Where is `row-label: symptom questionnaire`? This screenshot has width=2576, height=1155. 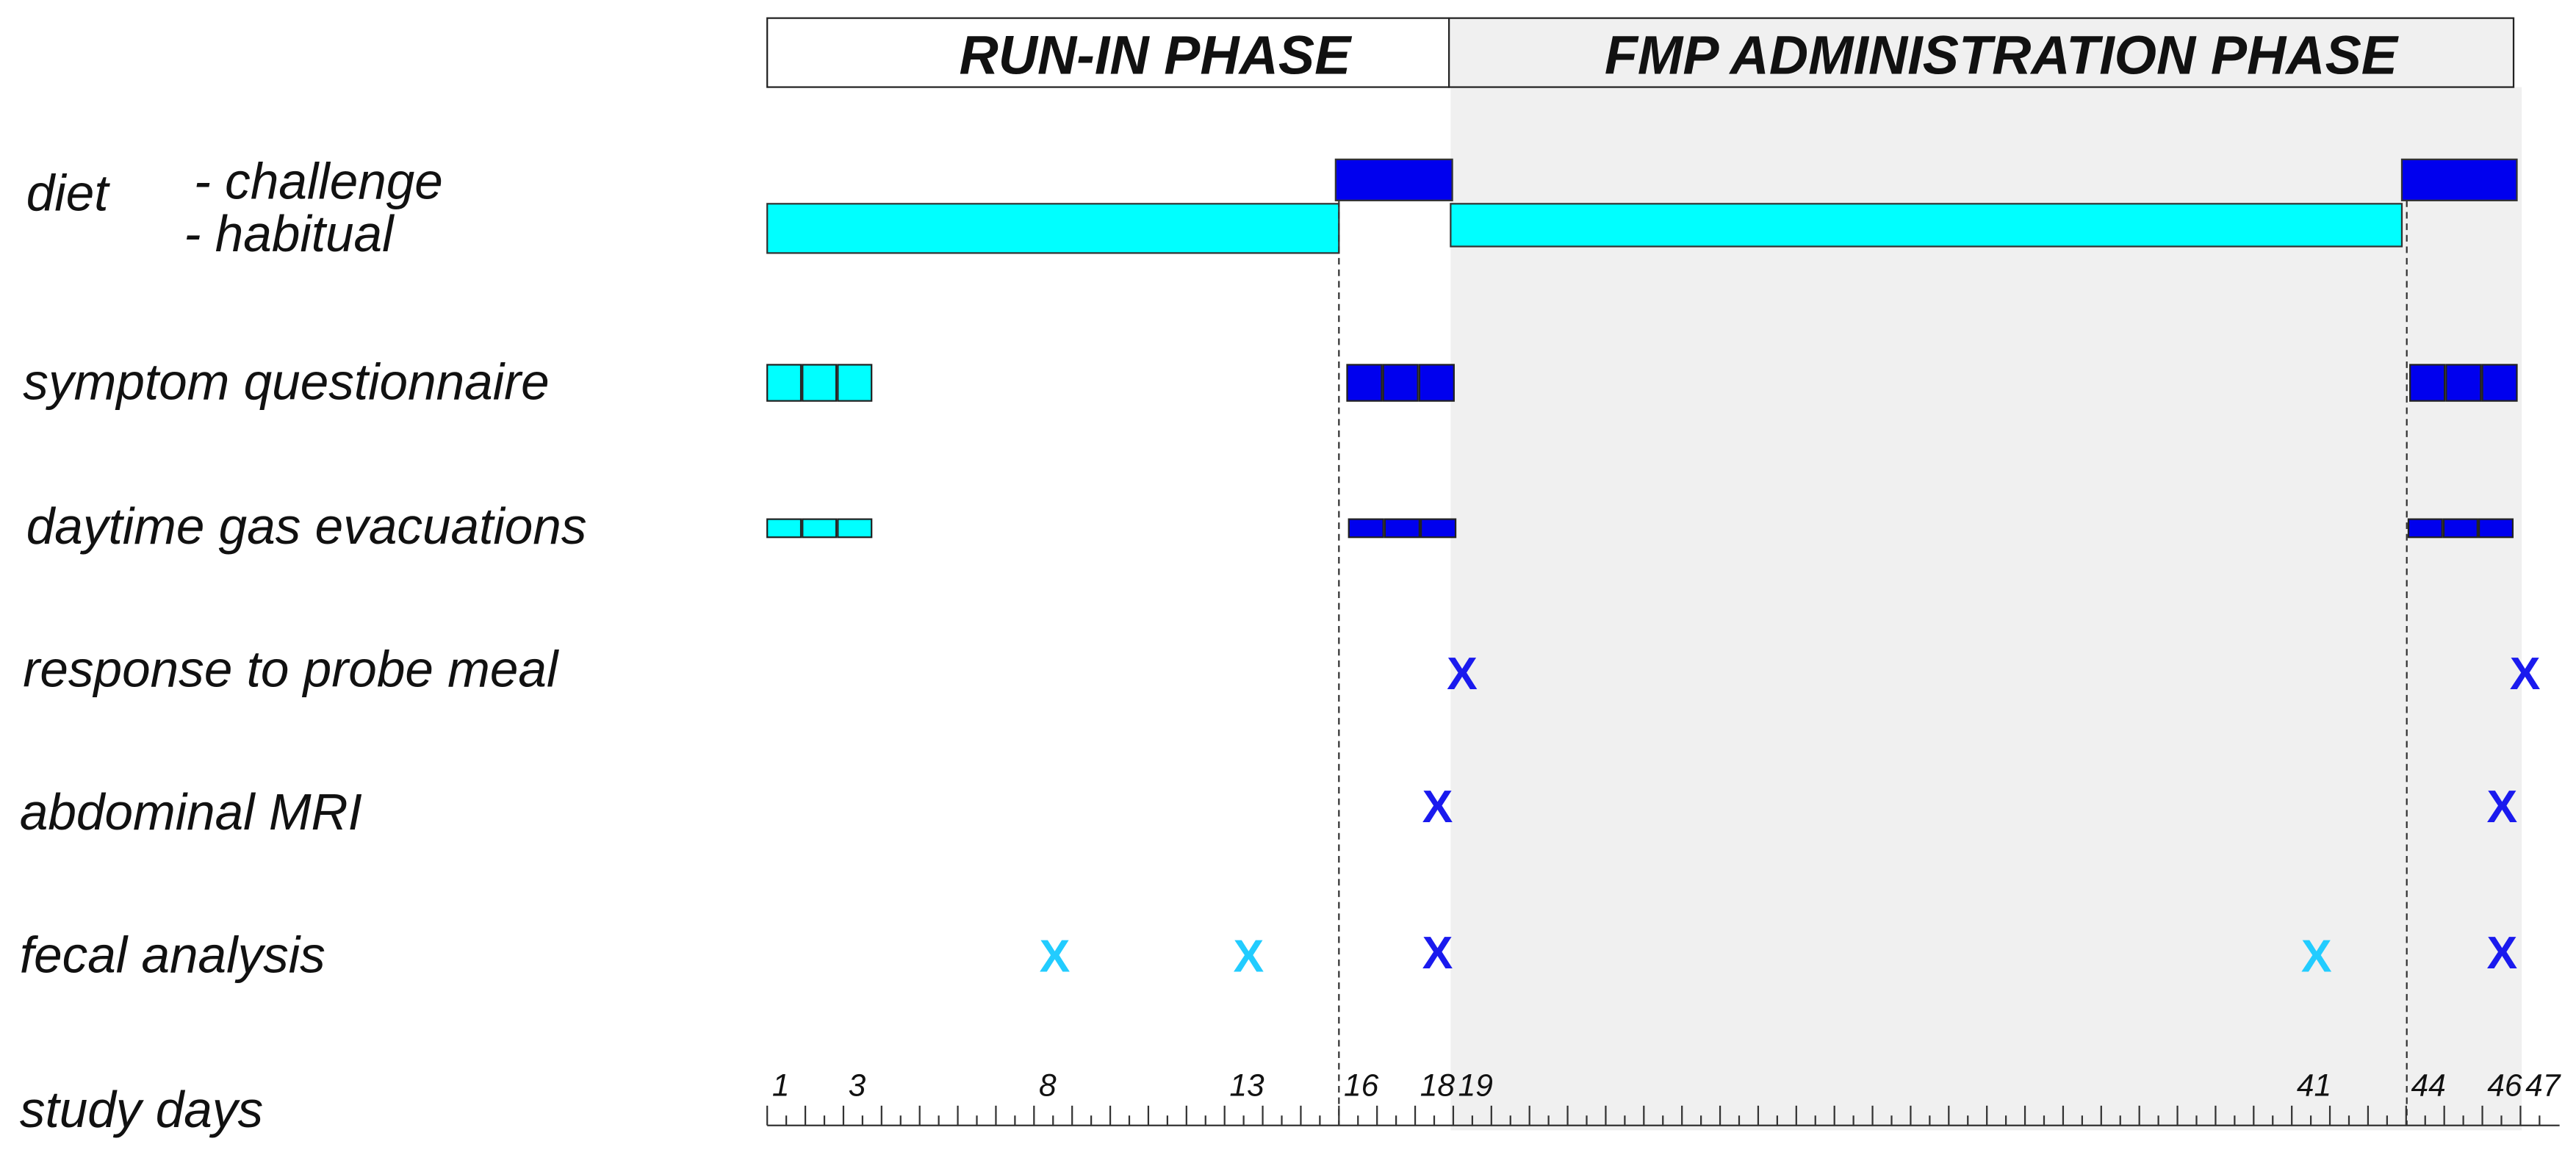 row-label: symptom questionnaire is located at coordinates (286, 381).